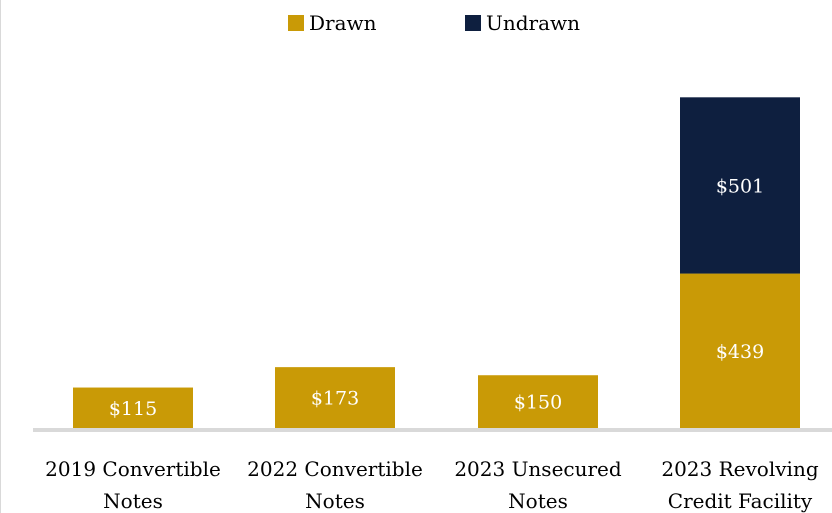 This screenshot has width=832, height=513. Describe the element at coordinates (538, 501) in the screenshot. I see `category-label-2-line-1: Notes` at that location.